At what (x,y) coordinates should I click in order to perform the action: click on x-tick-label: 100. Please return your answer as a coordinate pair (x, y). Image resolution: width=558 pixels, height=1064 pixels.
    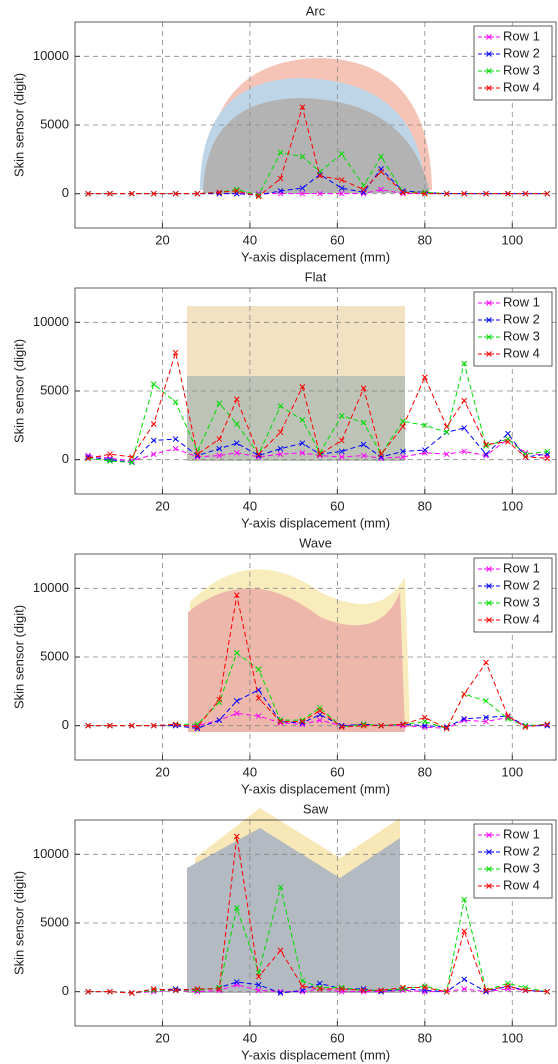
    Looking at the image, I should click on (512, 771).